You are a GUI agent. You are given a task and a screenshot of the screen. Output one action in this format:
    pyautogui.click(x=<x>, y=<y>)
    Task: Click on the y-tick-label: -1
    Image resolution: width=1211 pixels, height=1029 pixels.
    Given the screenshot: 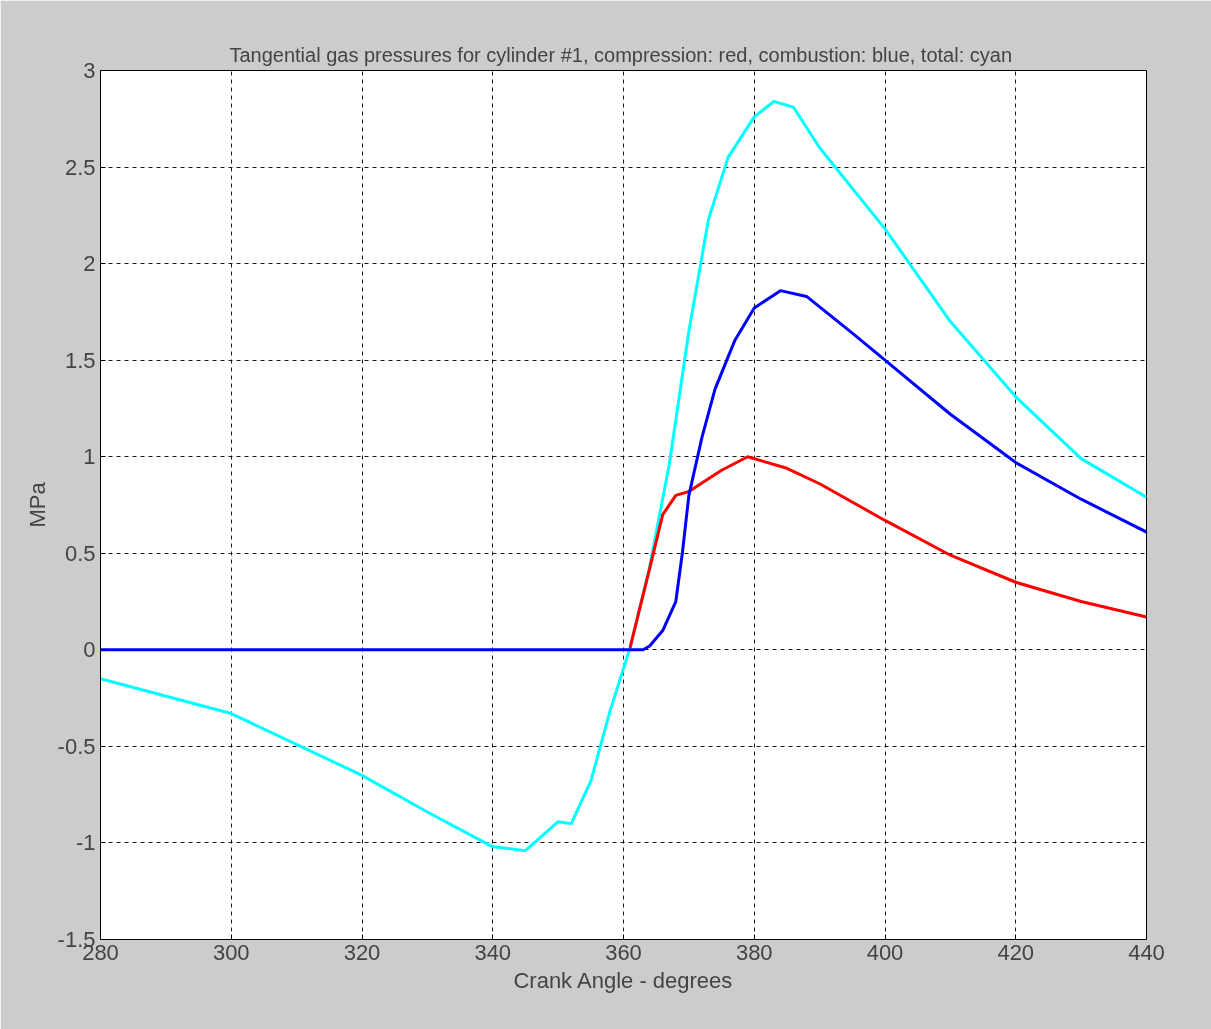 What is the action you would take?
    pyautogui.click(x=85, y=843)
    